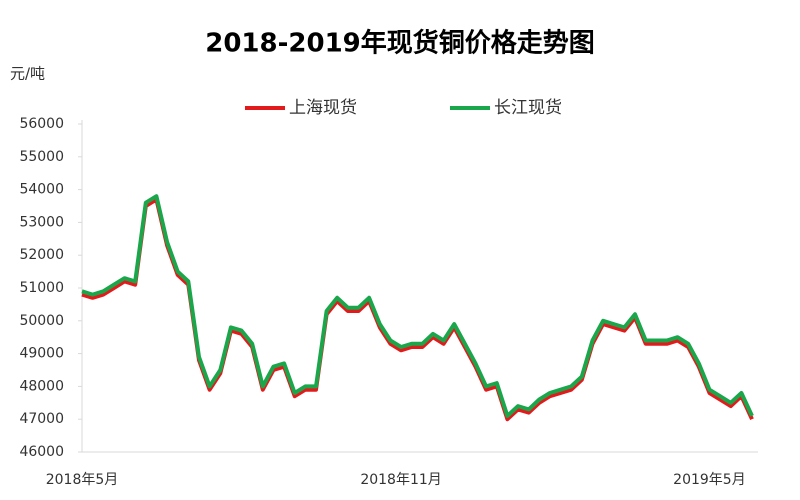  I want to click on y-tick-label: 49000, so click(41, 354).